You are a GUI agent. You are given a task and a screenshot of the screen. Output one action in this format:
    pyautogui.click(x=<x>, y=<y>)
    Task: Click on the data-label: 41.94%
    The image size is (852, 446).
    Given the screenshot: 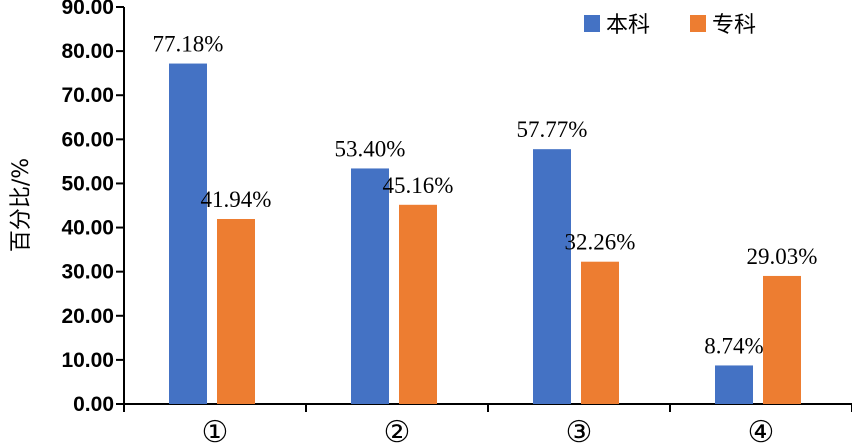 What is the action you would take?
    pyautogui.click(x=236, y=199)
    